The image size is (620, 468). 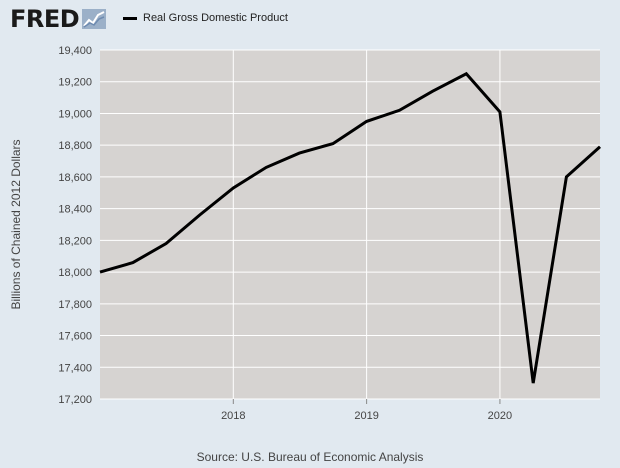 What do you see at coordinates (75, 305) in the screenshot?
I see `y-tick-label: 17,800` at bounding box center [75, 305].